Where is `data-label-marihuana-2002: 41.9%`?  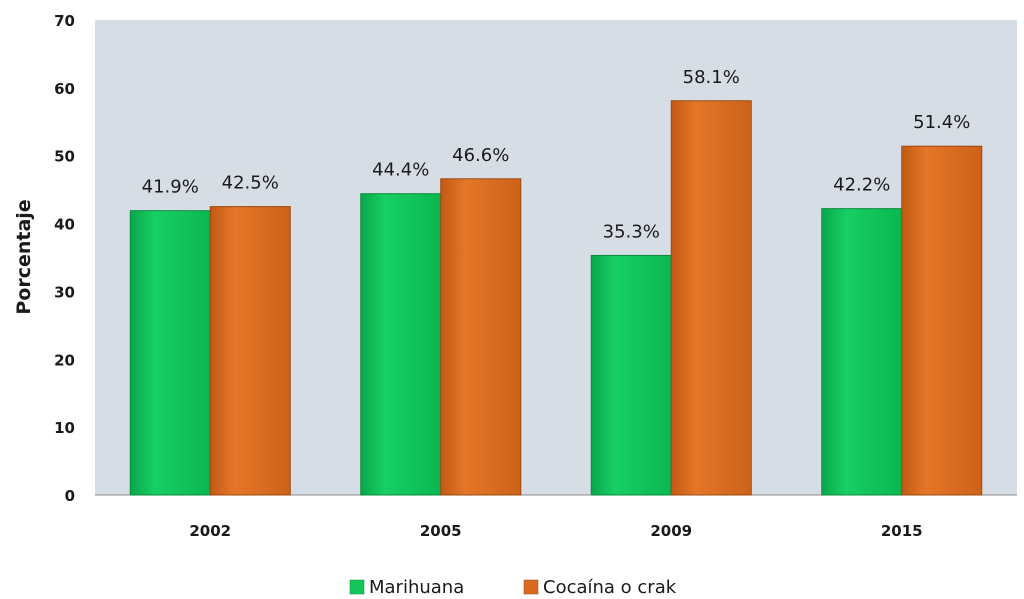 data-label-marihuana-2002: 41.9% is located at coordinates (170, 187).